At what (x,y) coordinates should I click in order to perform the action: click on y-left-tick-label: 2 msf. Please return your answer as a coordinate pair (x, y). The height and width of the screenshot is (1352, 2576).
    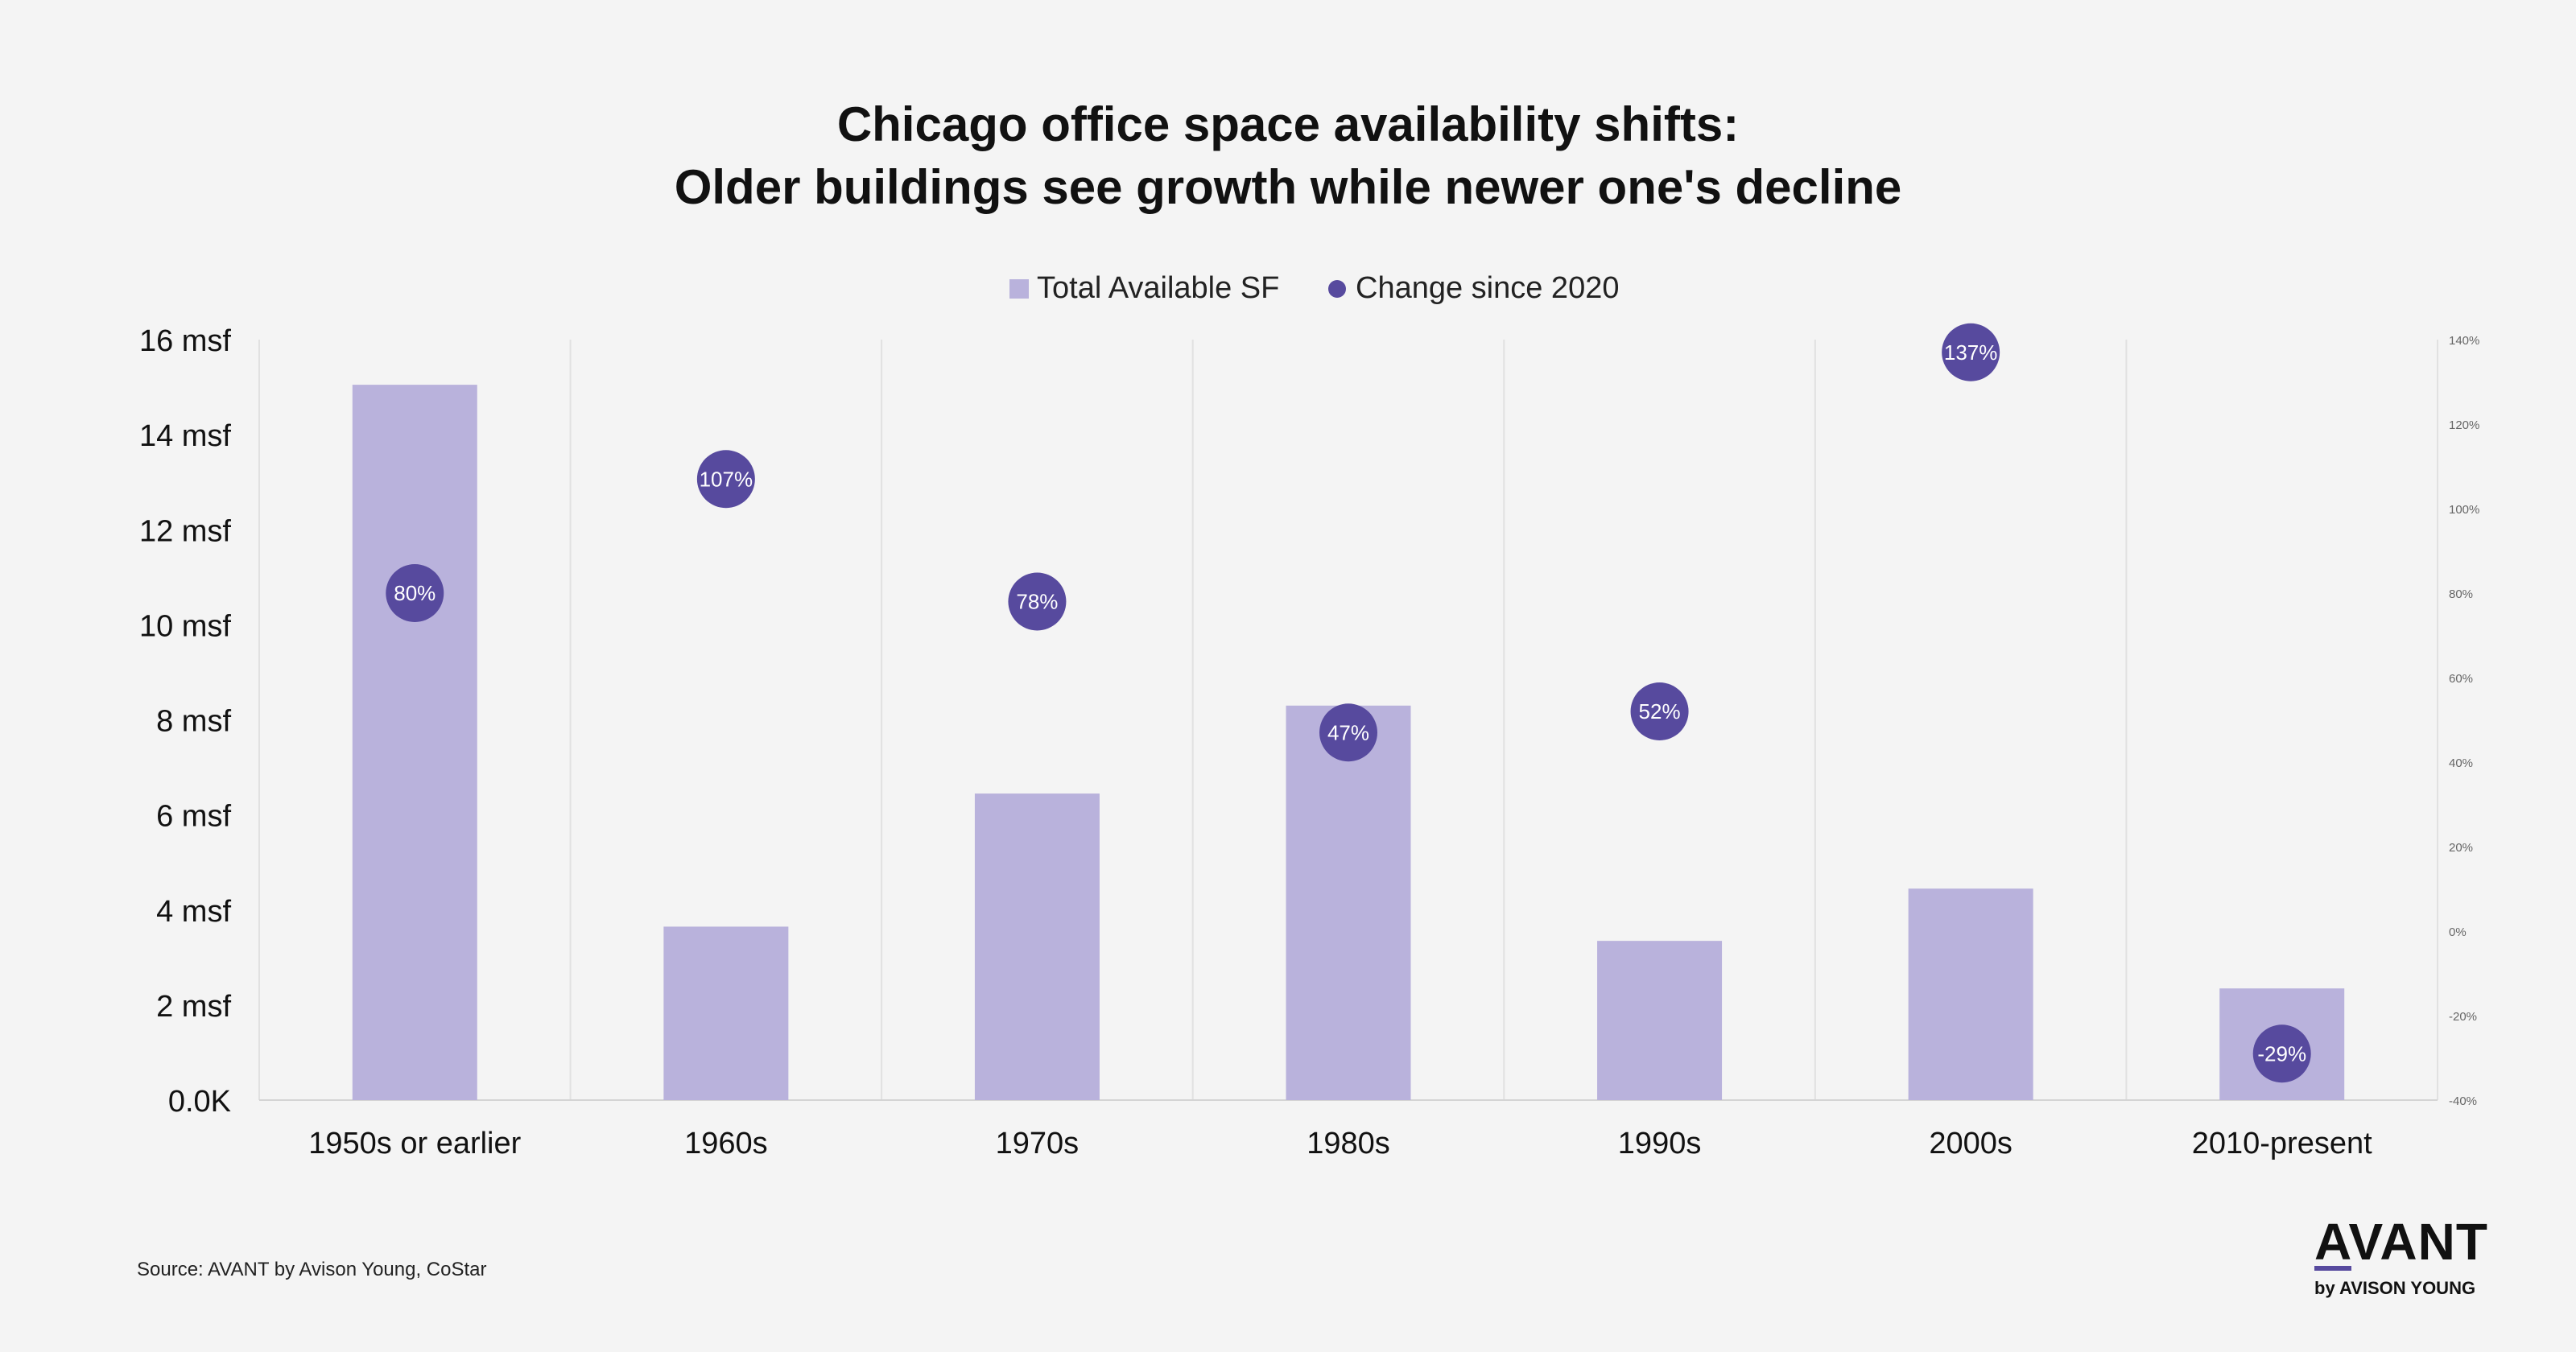
    Looking at the image, I should click on (193, 1007).